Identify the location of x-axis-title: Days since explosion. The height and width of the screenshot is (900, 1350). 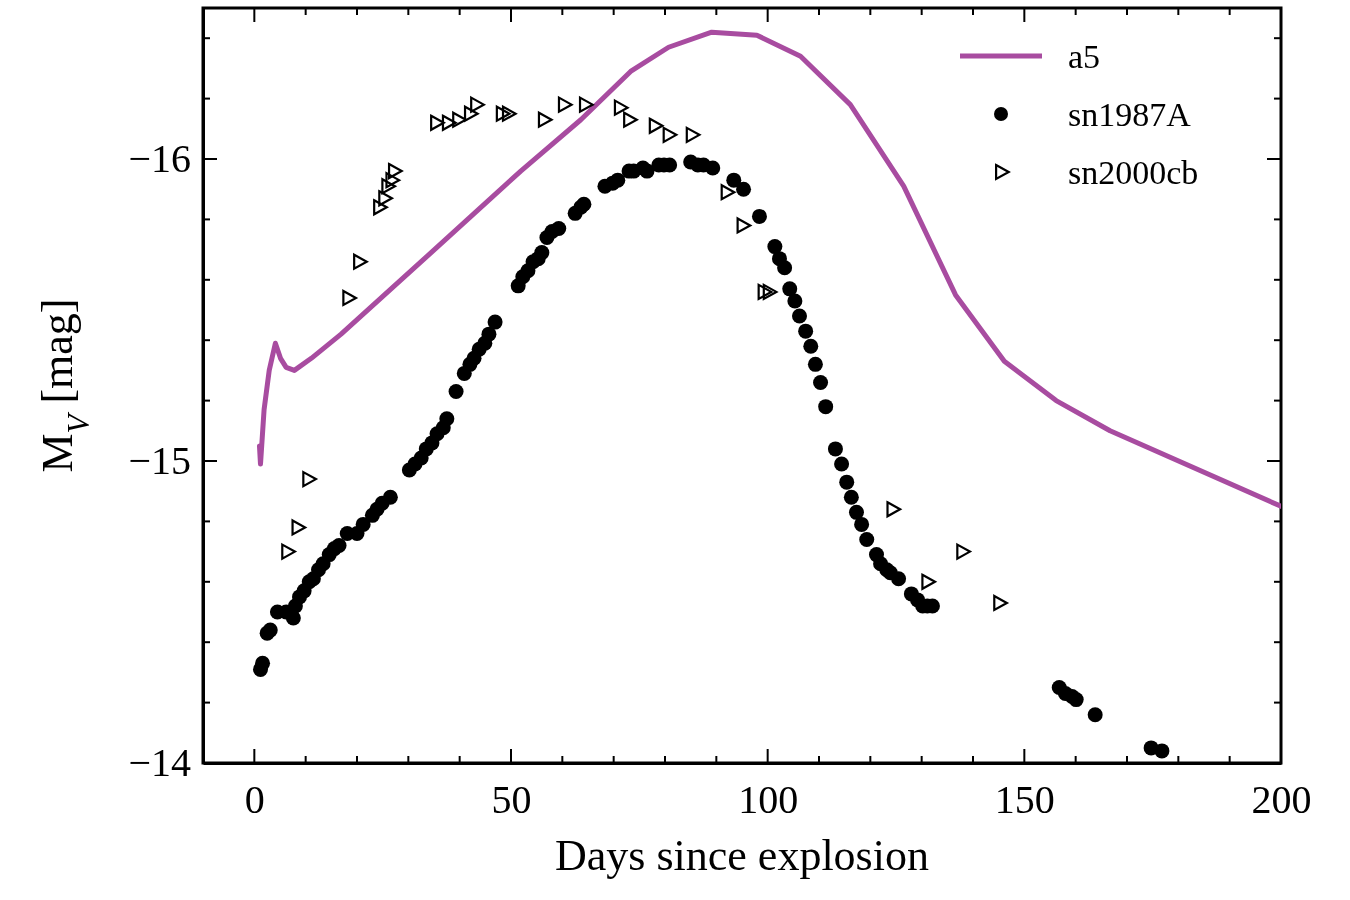
(742, 855).